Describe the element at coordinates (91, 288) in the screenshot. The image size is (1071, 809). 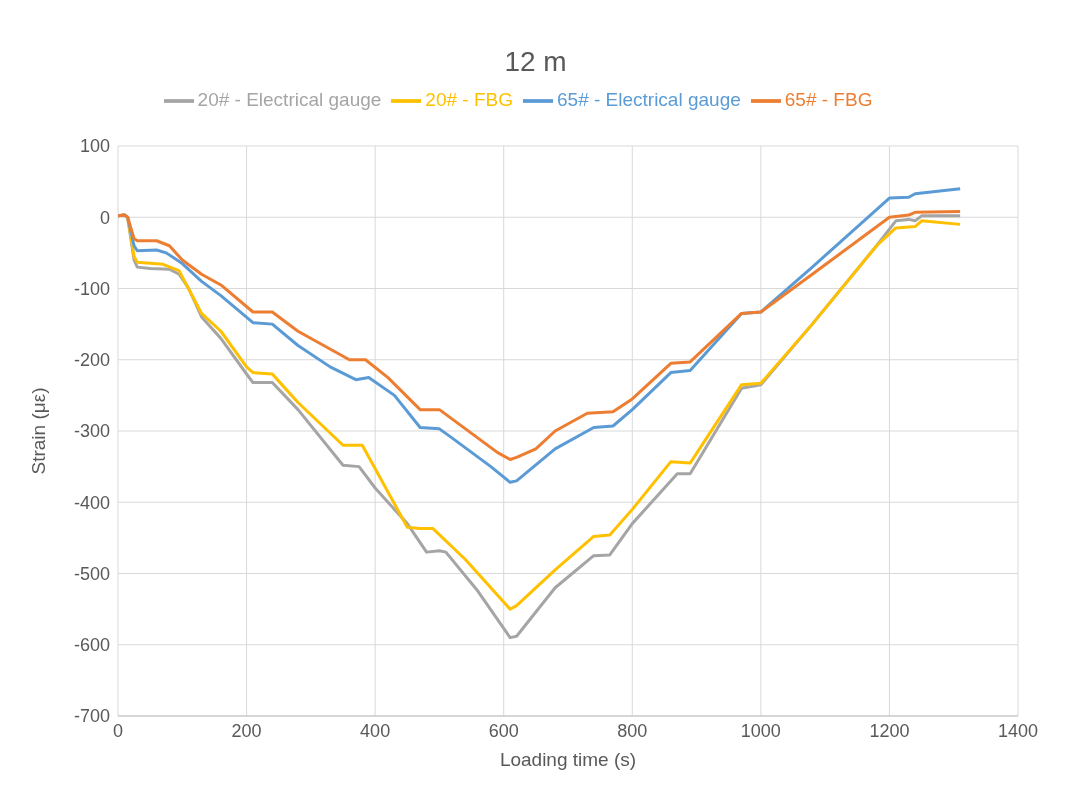
I see `y-tick-label: -100` at that location.